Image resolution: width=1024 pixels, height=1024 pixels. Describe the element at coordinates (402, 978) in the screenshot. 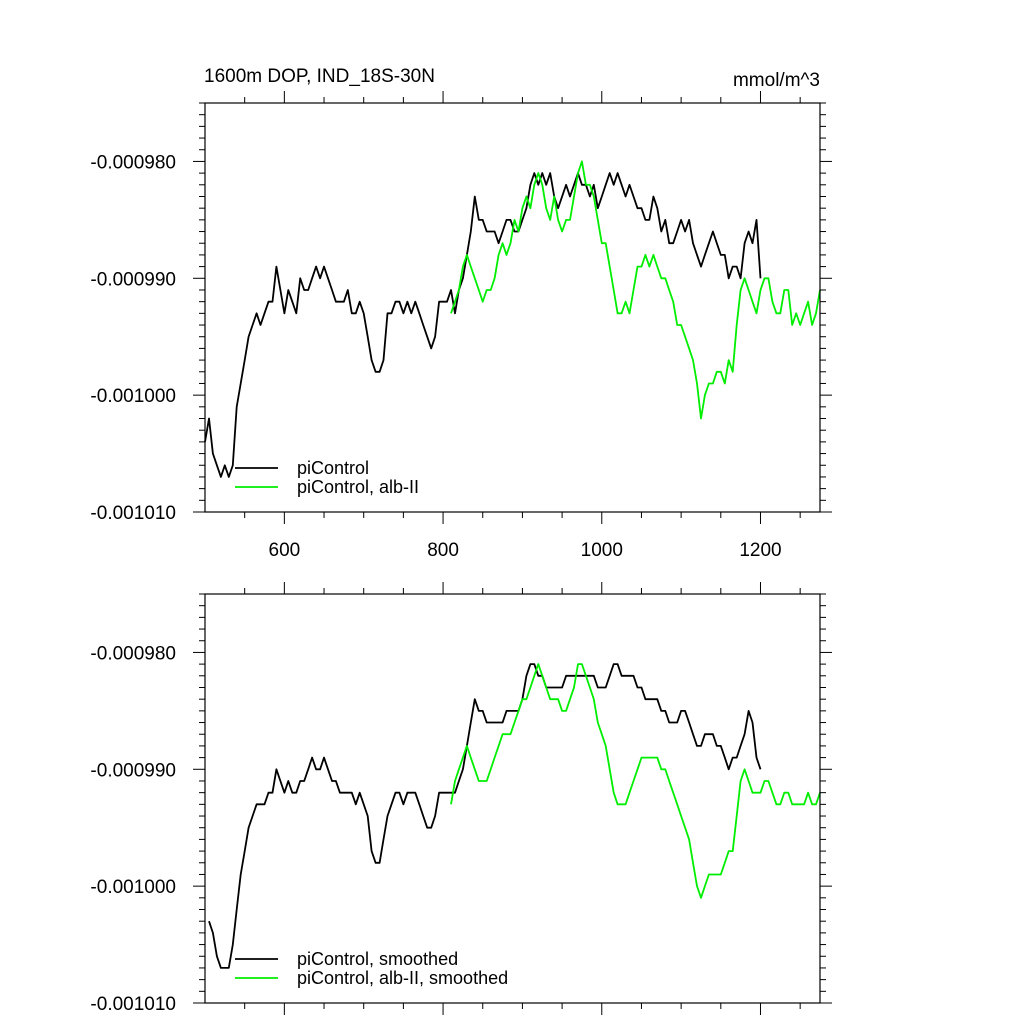

I see `bottom-legend-label-alb-ii: piControl, alb-II, smoothed` at that location.